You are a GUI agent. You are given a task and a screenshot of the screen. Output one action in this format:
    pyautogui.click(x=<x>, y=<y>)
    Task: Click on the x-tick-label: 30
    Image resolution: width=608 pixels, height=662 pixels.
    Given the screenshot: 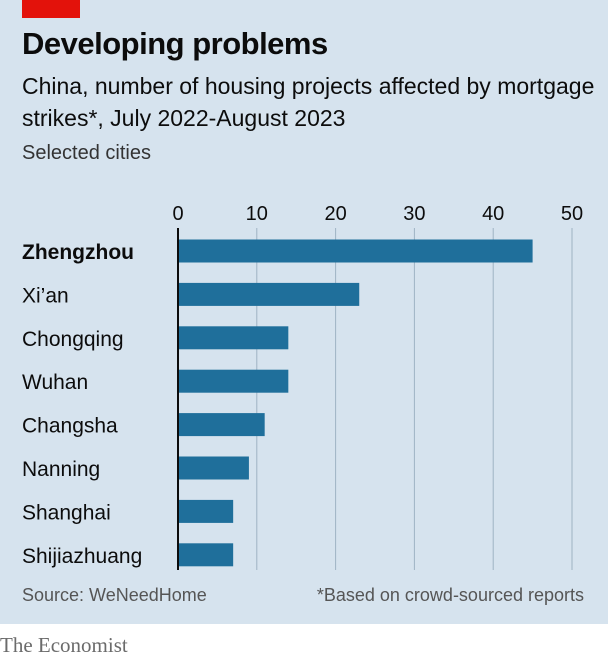 What is the action you would take?
    pyautogui.click(x=414, y=214)
    